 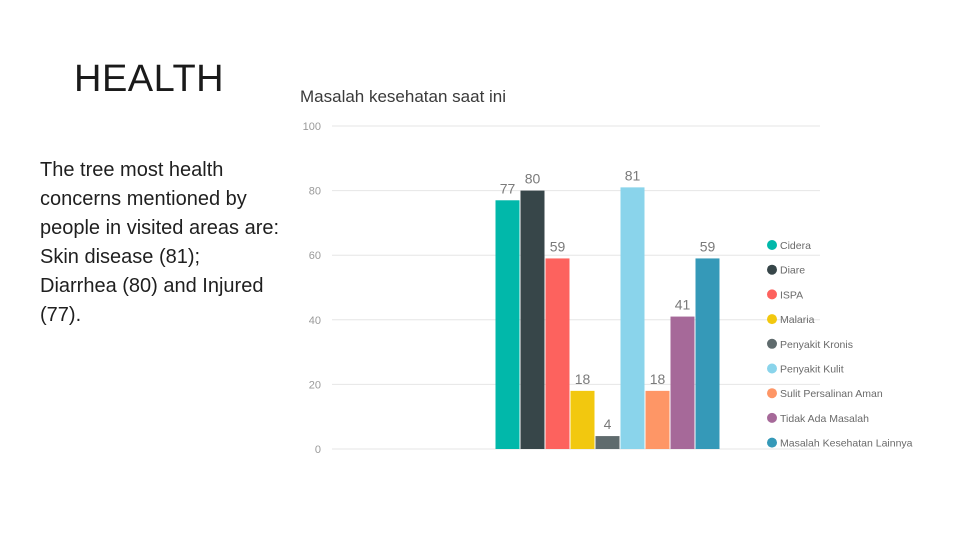 I want to click on slide-title: HEALTH, so click(x=149, y=79).